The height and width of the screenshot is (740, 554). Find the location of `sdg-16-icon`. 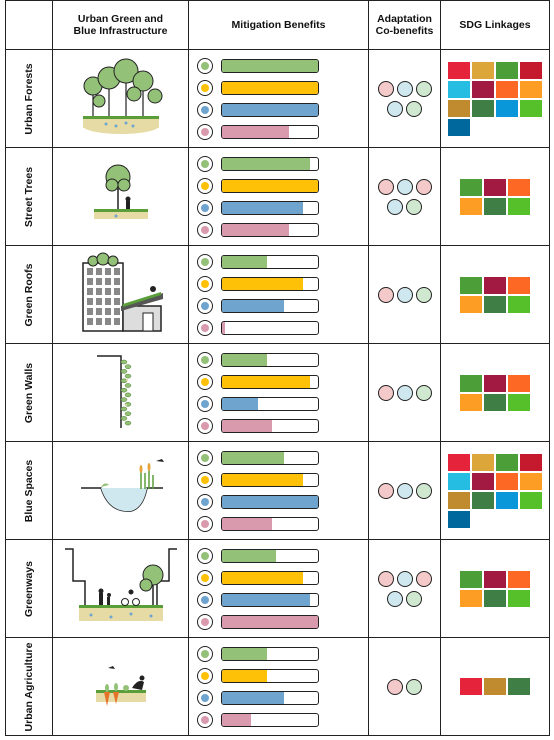

sdg-16-icon is located at coordinates (459, 127).